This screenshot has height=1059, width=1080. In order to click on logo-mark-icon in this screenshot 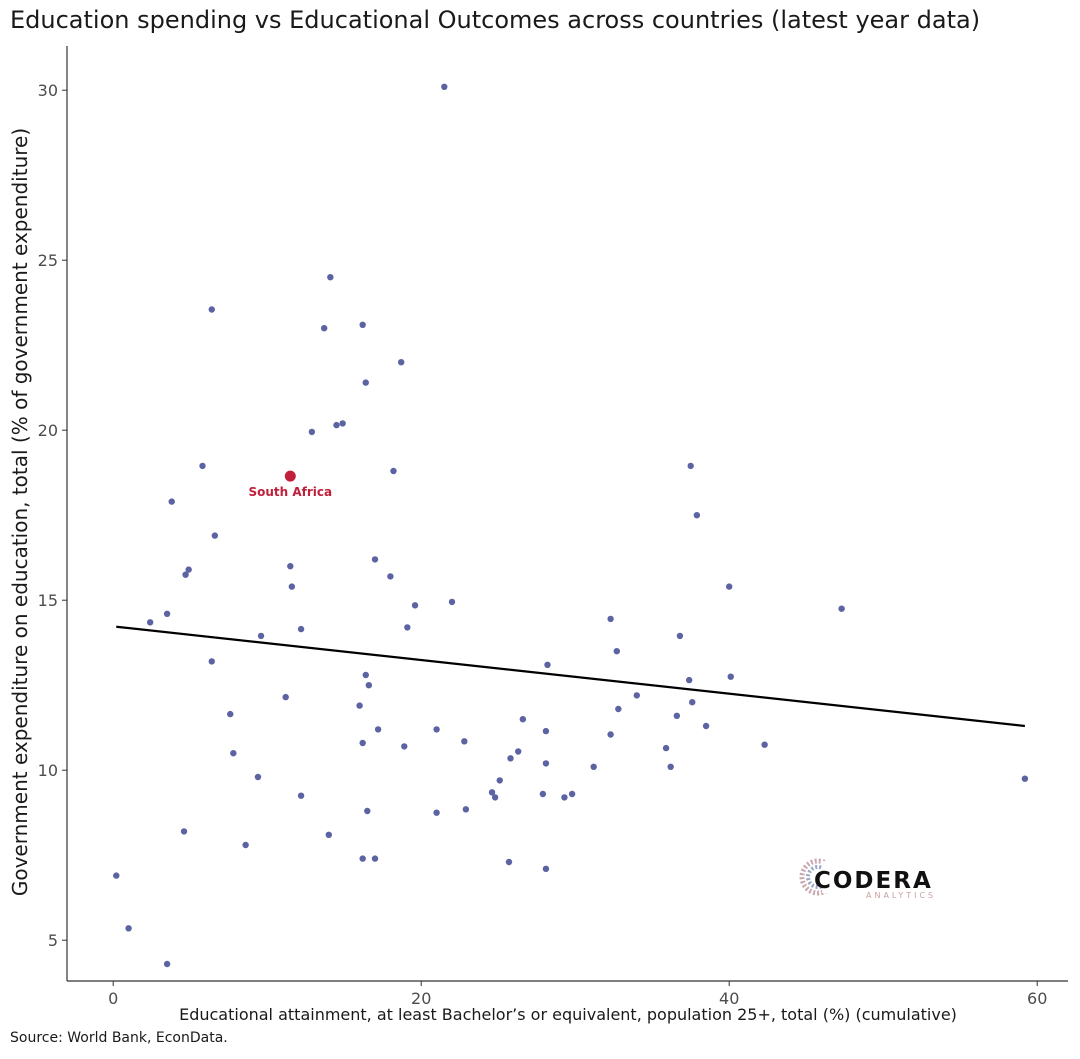, I will do `click(818, 877)`.